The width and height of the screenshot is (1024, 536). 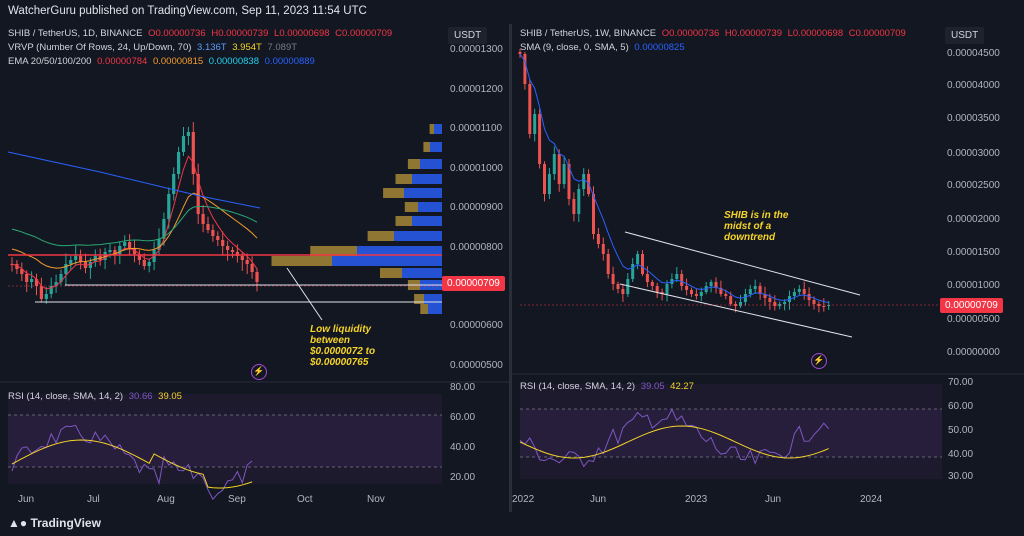 I want to click on ema20-line, so click(x=134, y=222).